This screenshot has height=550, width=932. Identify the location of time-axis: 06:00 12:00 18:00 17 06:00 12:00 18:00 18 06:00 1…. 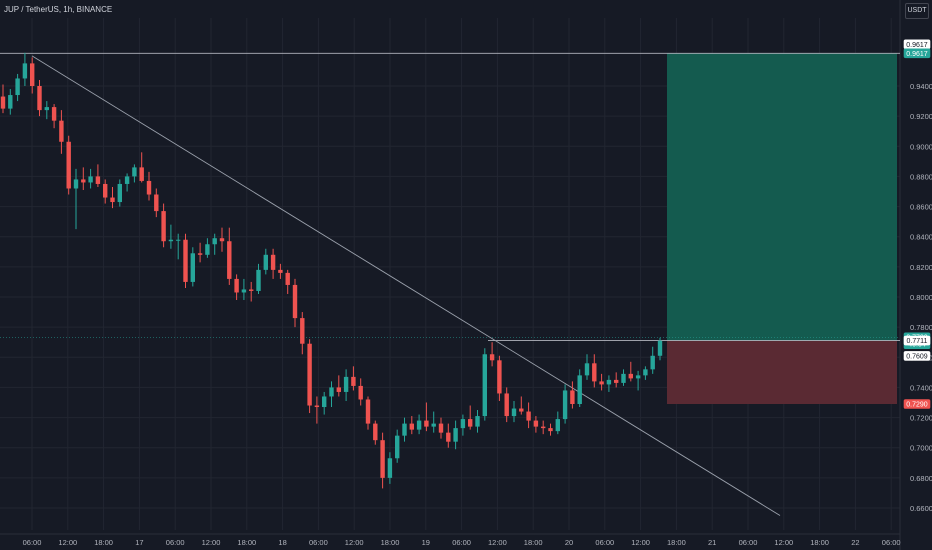
(462, 542).